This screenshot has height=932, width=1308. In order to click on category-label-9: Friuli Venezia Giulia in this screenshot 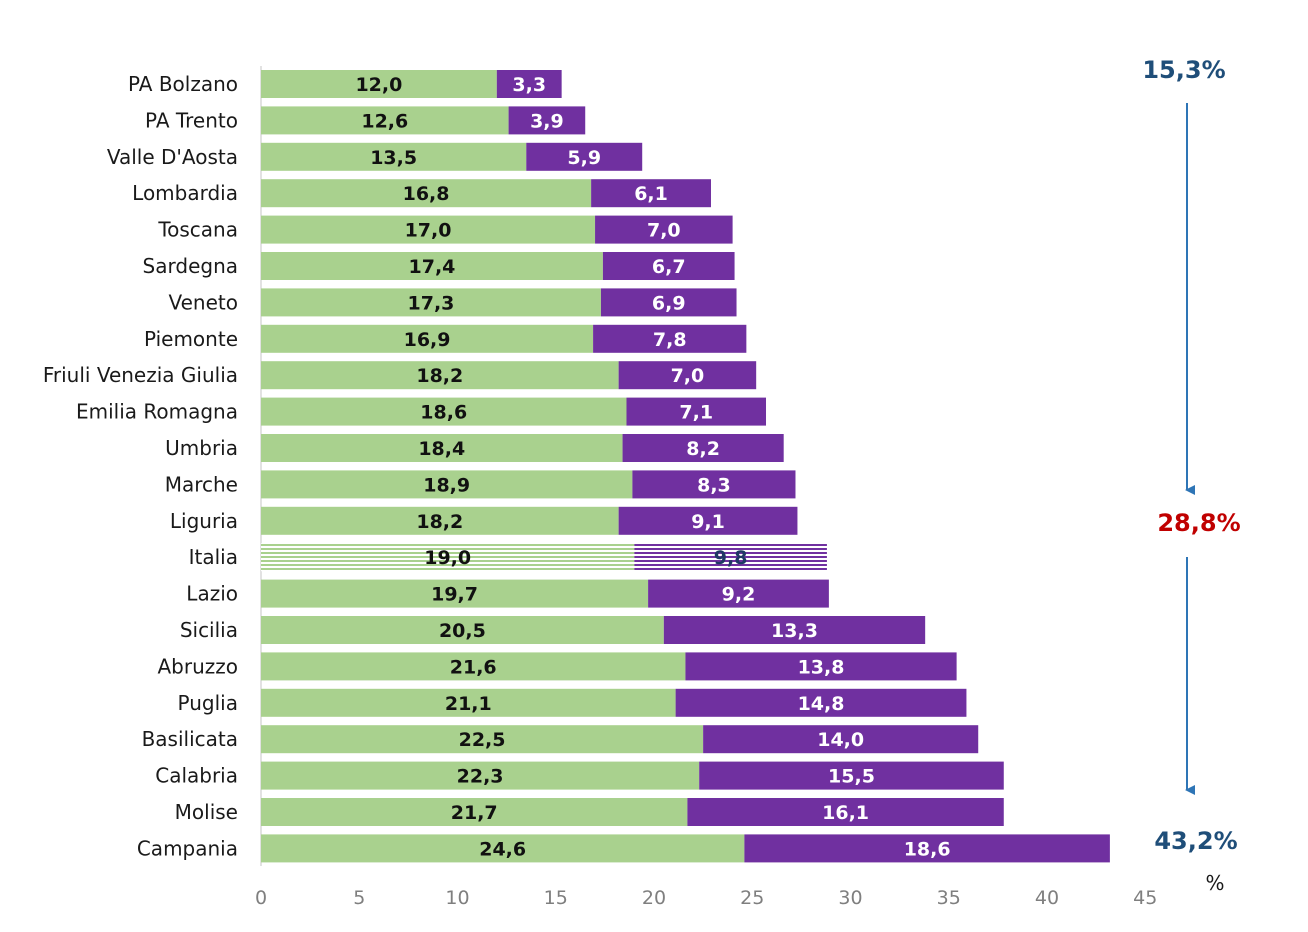, I will do `click(140, 375)`.